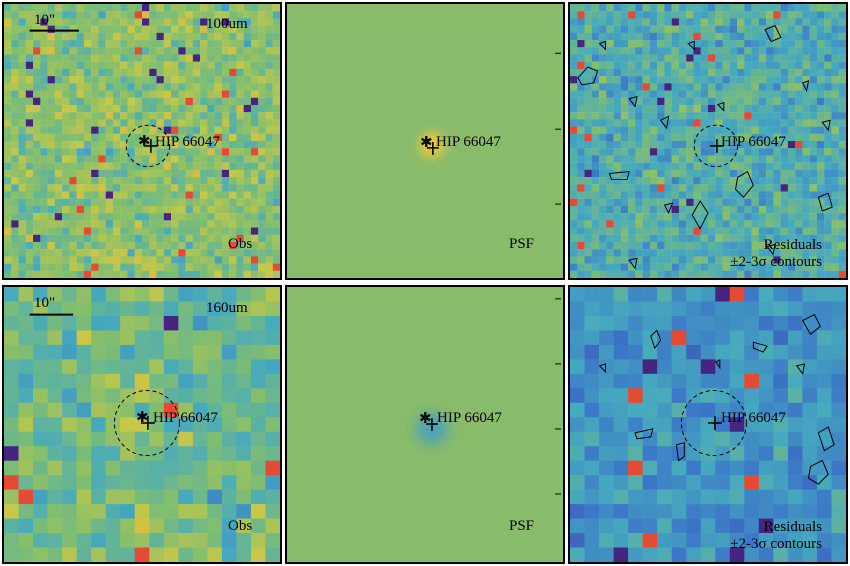  What do you see at coordinates (227, 24) in the screenshot?
I see `band-label: 100um` at bounding box center [227, 24].